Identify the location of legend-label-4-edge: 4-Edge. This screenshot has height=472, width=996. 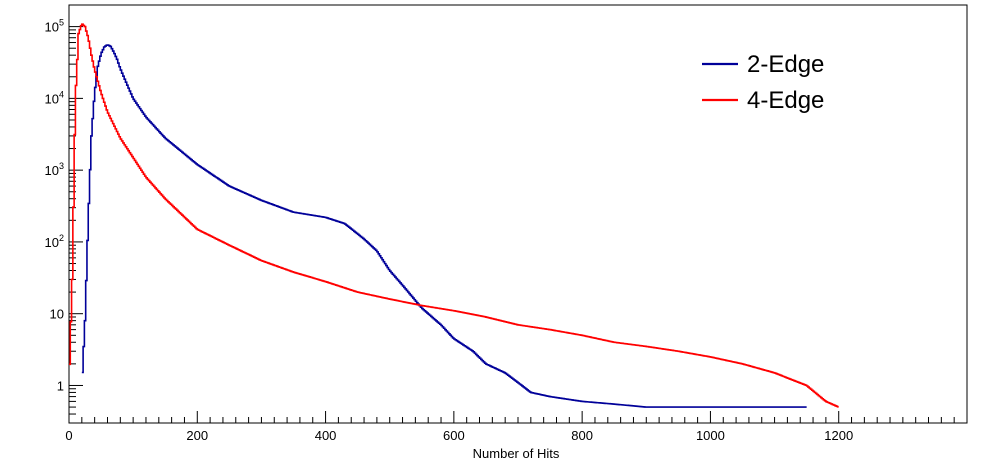
(785, 100).